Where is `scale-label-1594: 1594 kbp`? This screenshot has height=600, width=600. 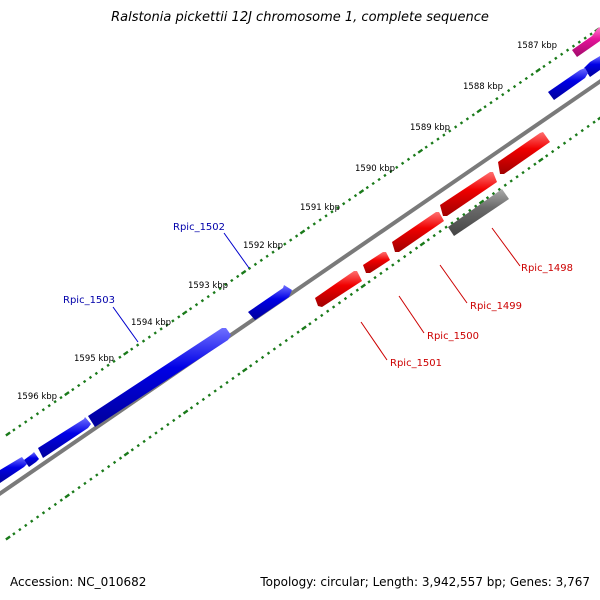
scale-label-1594: 1594 kbp is located at coordinates (151, 323).